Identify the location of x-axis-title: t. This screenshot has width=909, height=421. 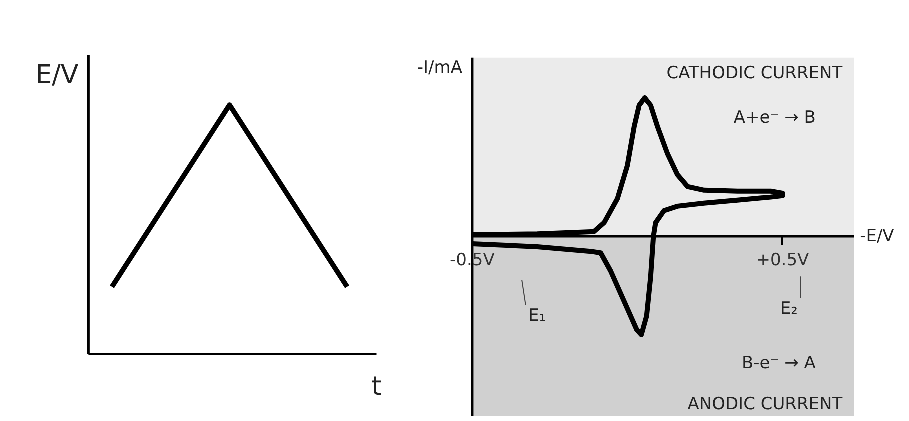
(377, 387).